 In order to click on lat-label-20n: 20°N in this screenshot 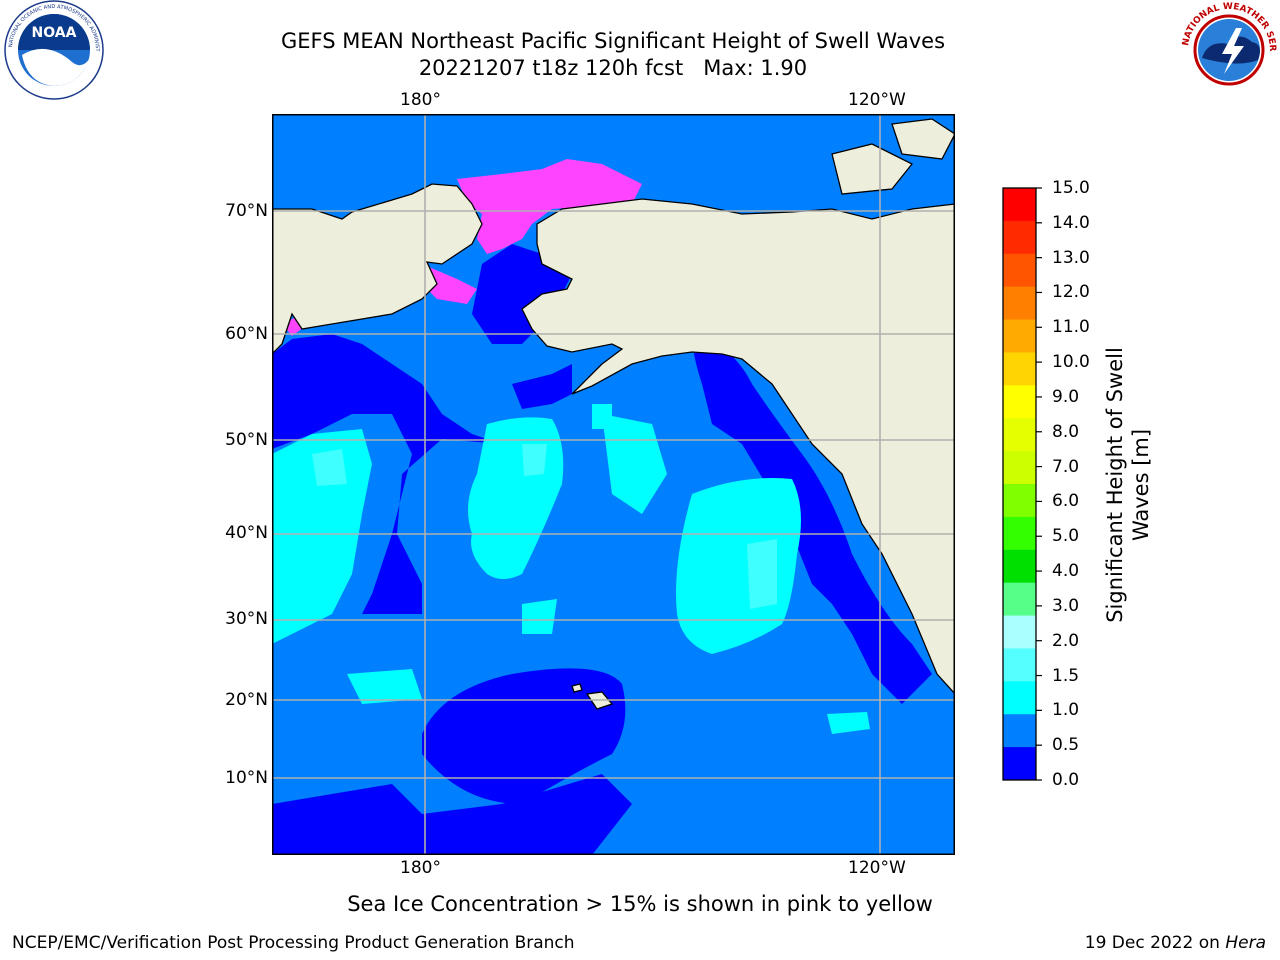, I will do `click(246, 700)`.